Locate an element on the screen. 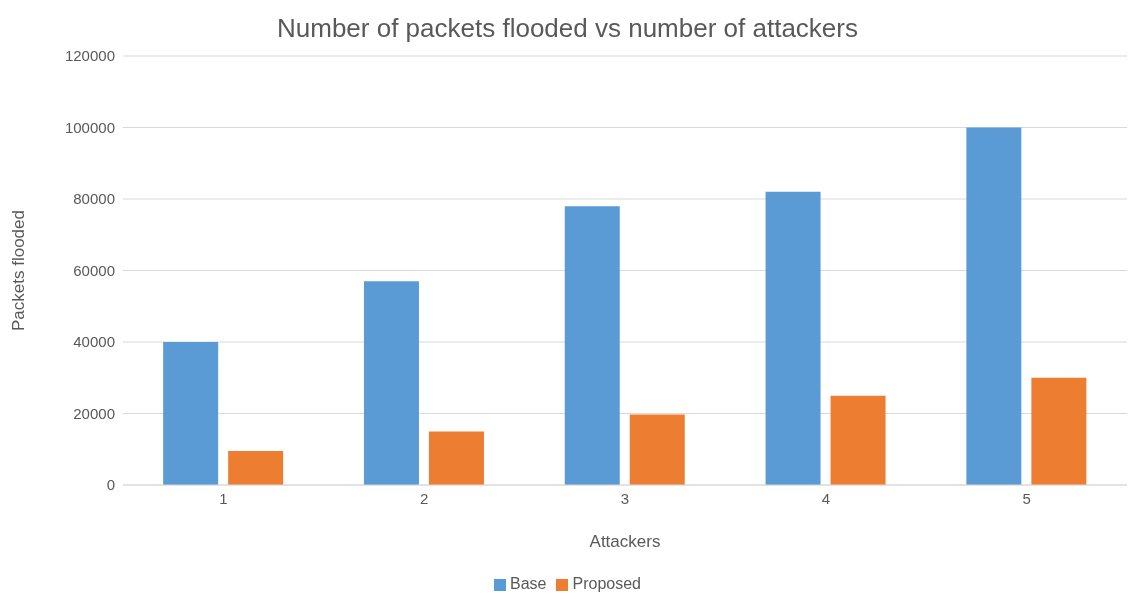  x-tick-label: 2 is located at coordinates (424, 498).